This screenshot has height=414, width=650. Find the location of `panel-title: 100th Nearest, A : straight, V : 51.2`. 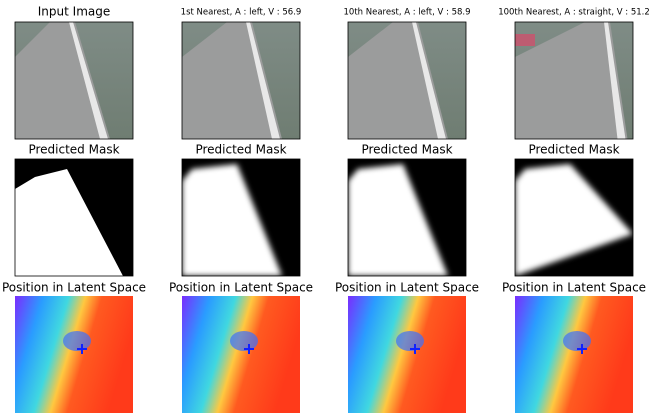

panel-title: 100th Nearest, A : straight, V : 51.2 is located at coordinates (574, 13).